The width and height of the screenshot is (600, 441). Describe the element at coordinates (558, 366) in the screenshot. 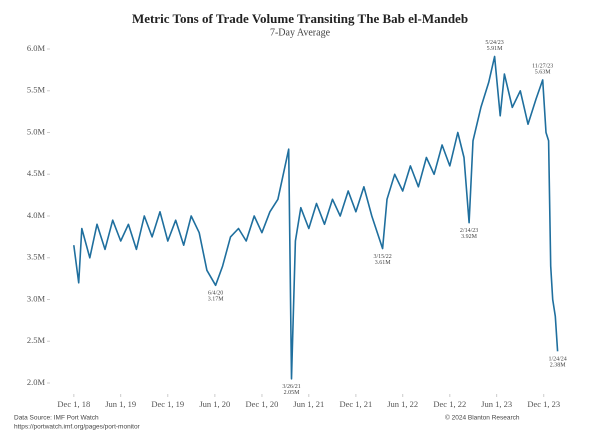

I see `annotation-value: 2.38M` at that location.